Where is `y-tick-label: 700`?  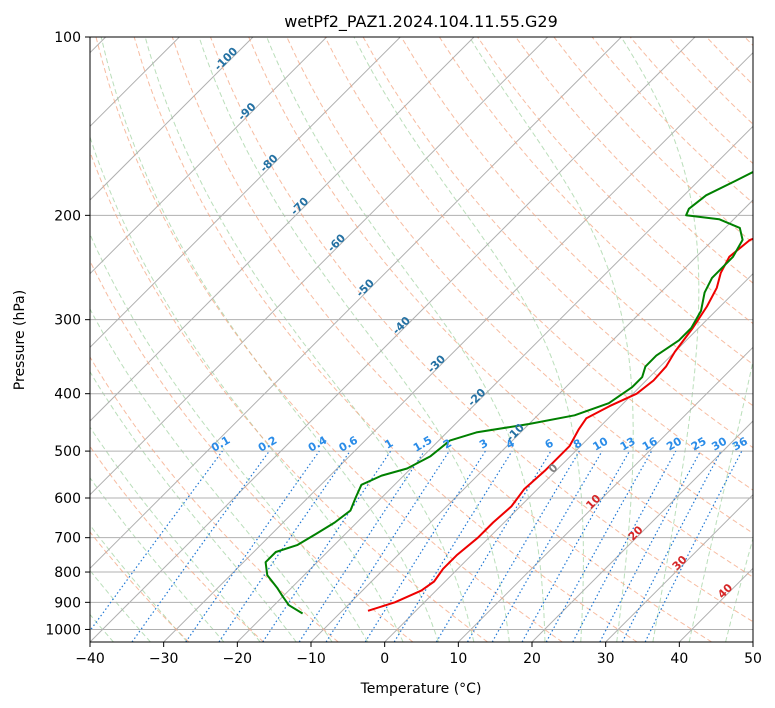 y-tick-label: 700 is located at coordinates (67, 539).